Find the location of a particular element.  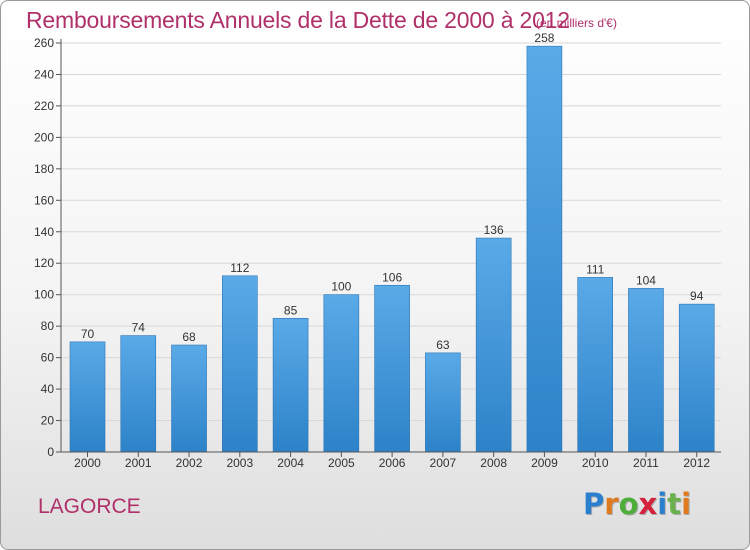

y-tick-label: 140 is located at coordinates (44, 232).